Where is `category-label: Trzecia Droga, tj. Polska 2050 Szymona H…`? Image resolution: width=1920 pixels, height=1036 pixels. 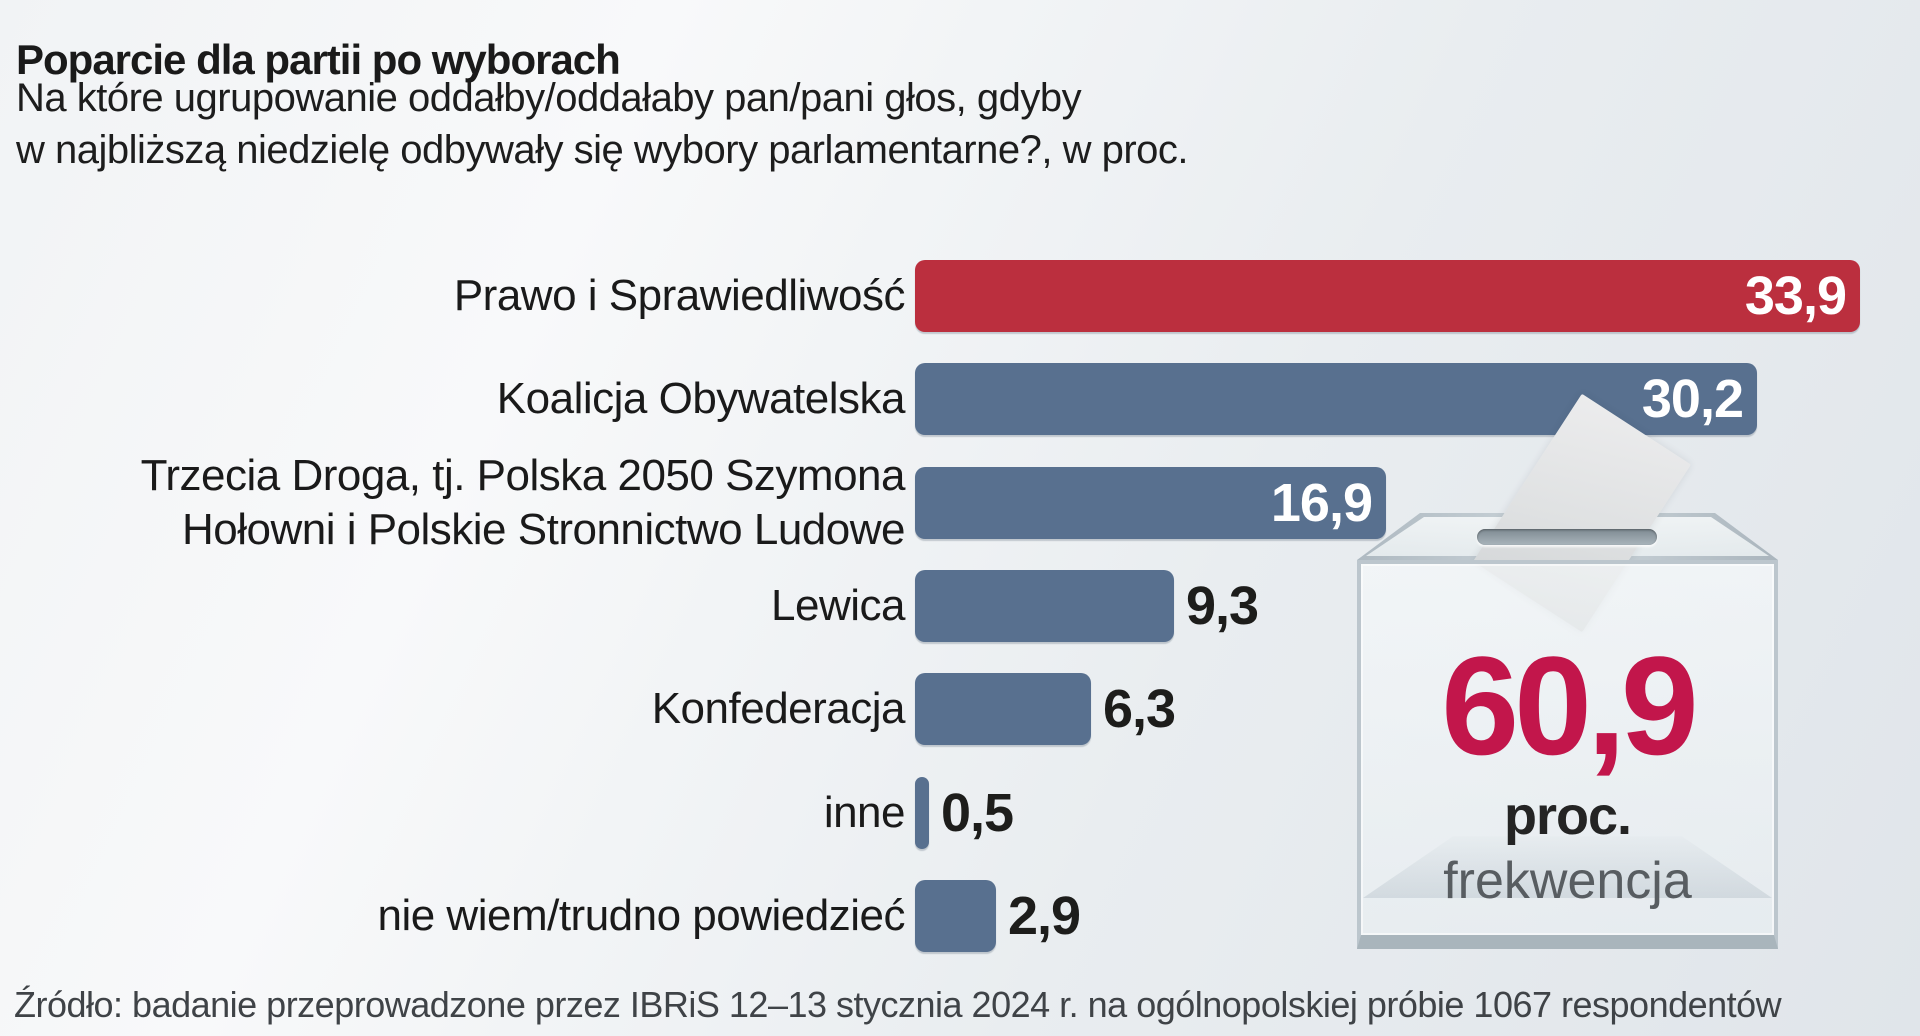
category-label: Trzecia Droga, tj. Polska 2050 Szymona H… is located at coordinates (523, 502).